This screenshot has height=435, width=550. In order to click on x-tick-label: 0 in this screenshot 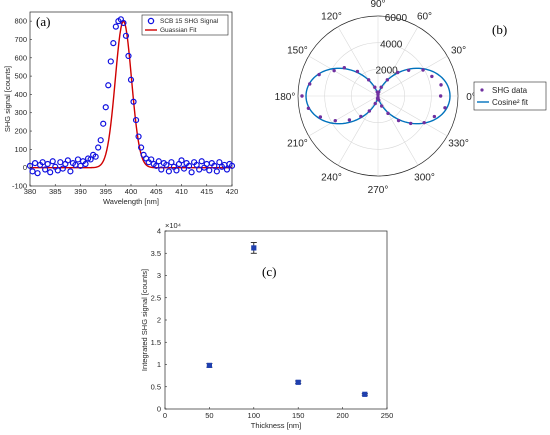, I will do `click(165, 415)`.